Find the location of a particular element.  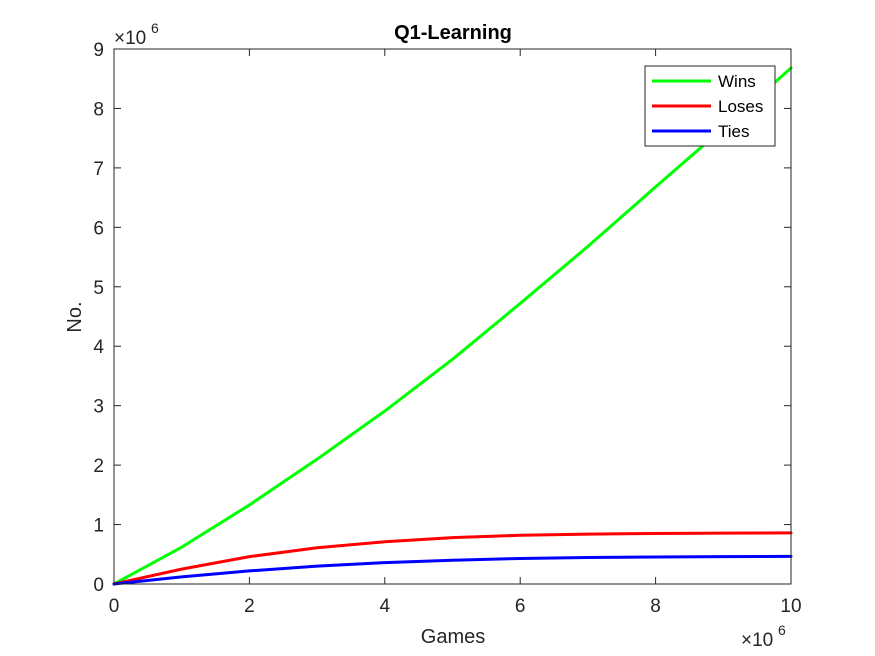

x-tick-label: 2 is located at coordinates (249, 606).